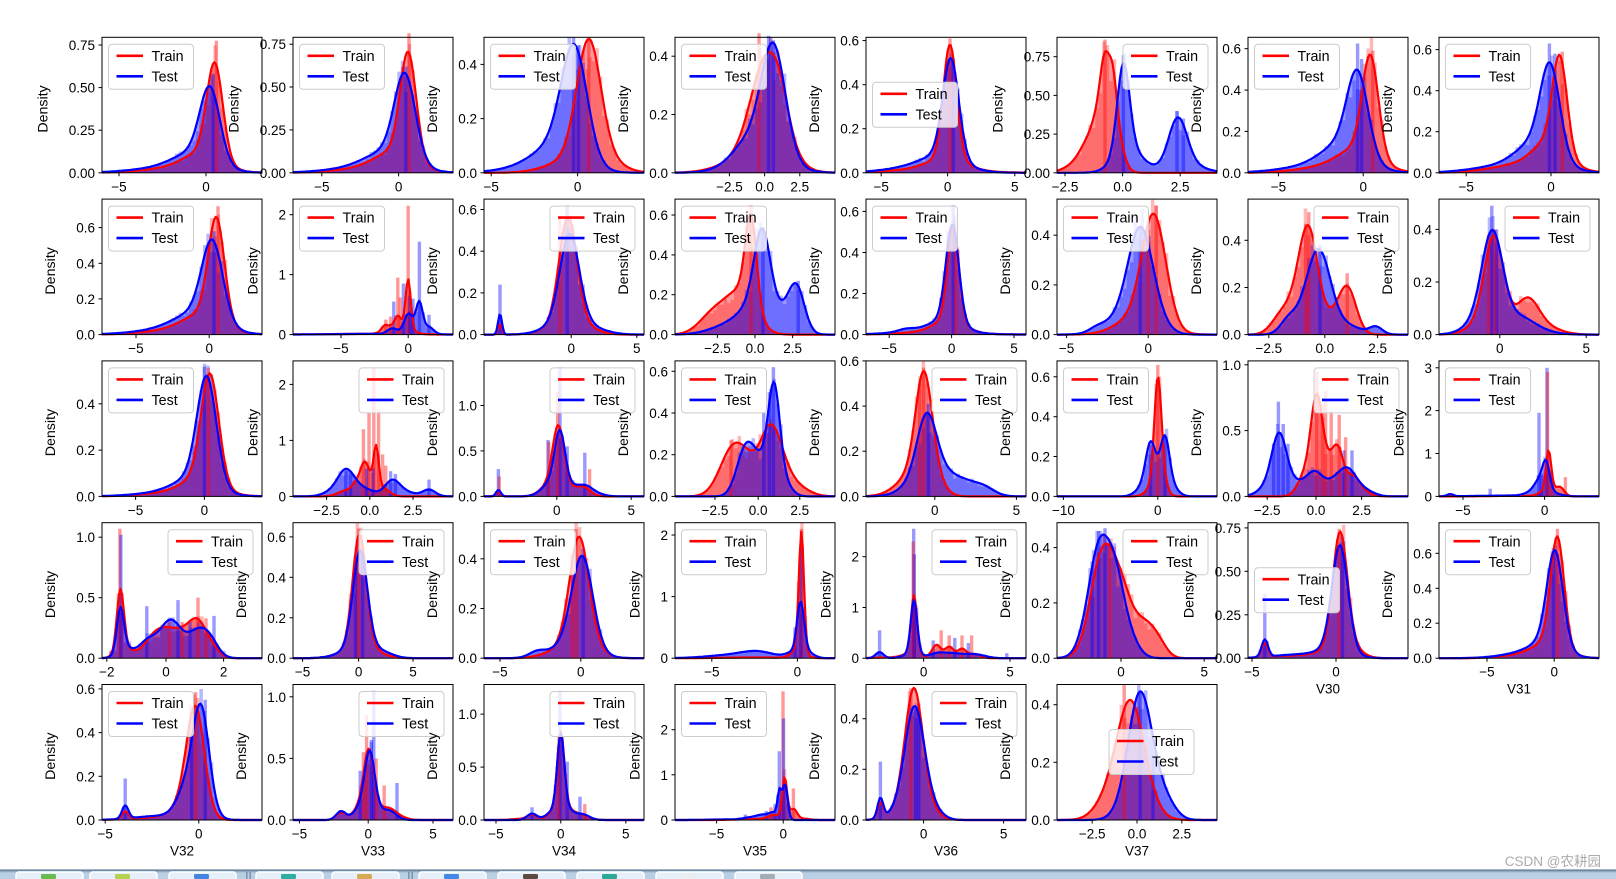  What do you see at coordinates (82, 130) in the screenshot?
I see `svg-text: 0.25` at bounding box center [82, 130].